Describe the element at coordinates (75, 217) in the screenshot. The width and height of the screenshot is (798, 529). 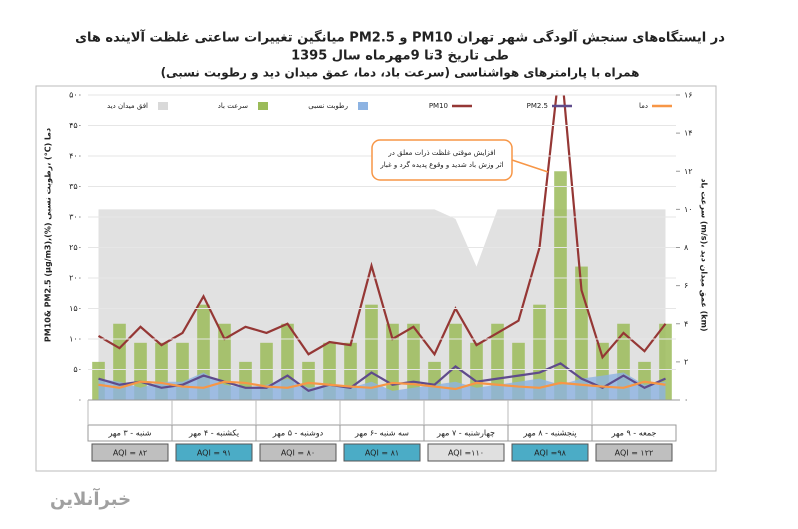
I see `y-tick-label: ۳۰۰` at that location.